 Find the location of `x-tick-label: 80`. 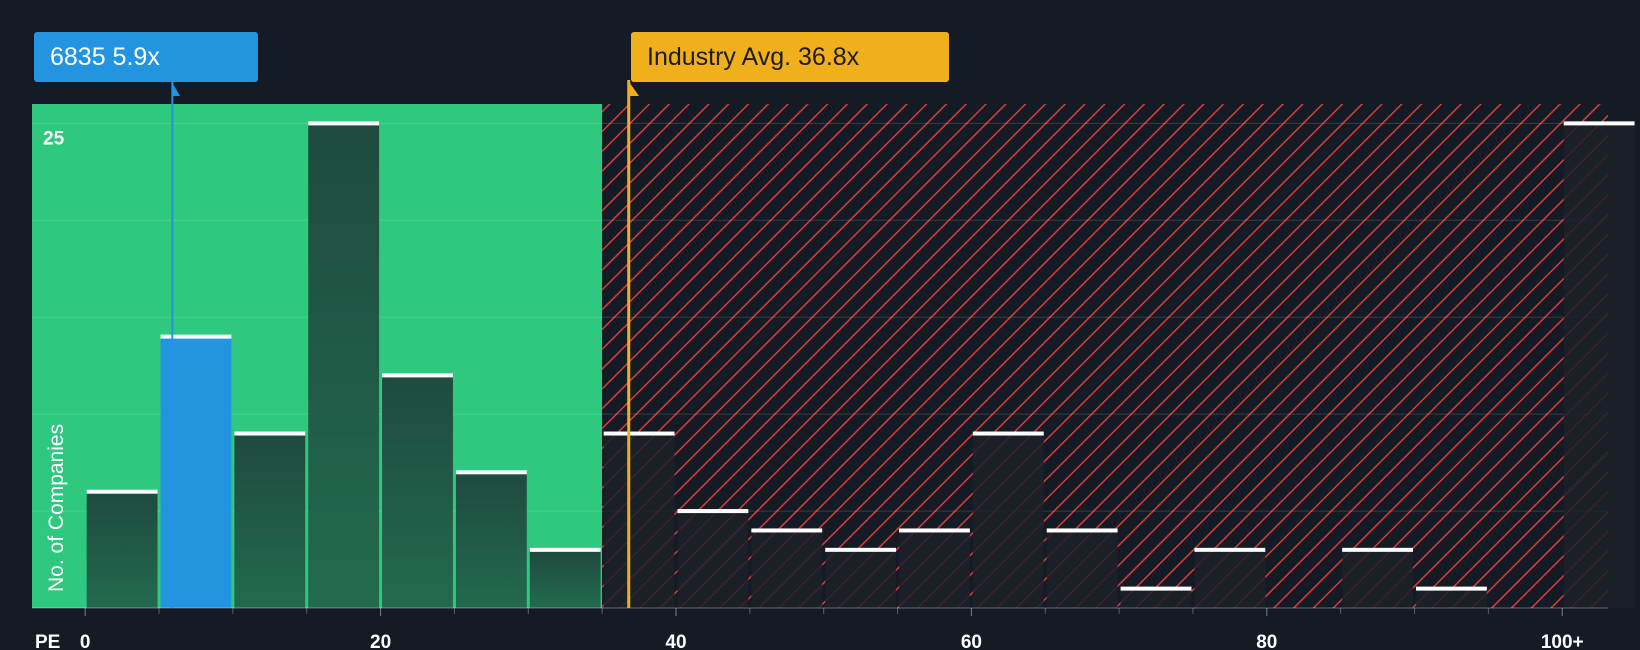

x-tick-label: 80 is located at coordinates (1266, 641).